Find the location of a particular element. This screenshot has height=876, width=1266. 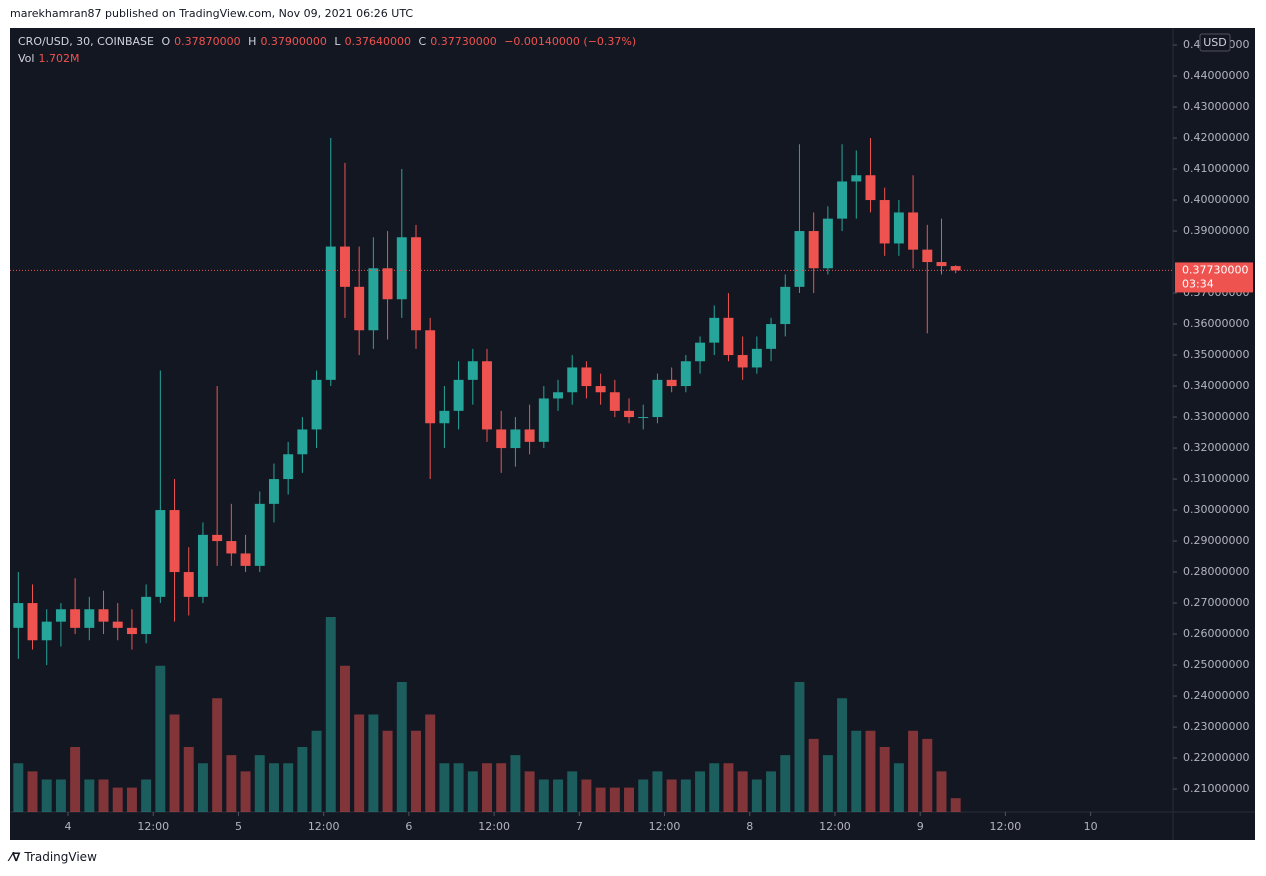

x-tick-label: 7 is located at coordinates (579, 826).